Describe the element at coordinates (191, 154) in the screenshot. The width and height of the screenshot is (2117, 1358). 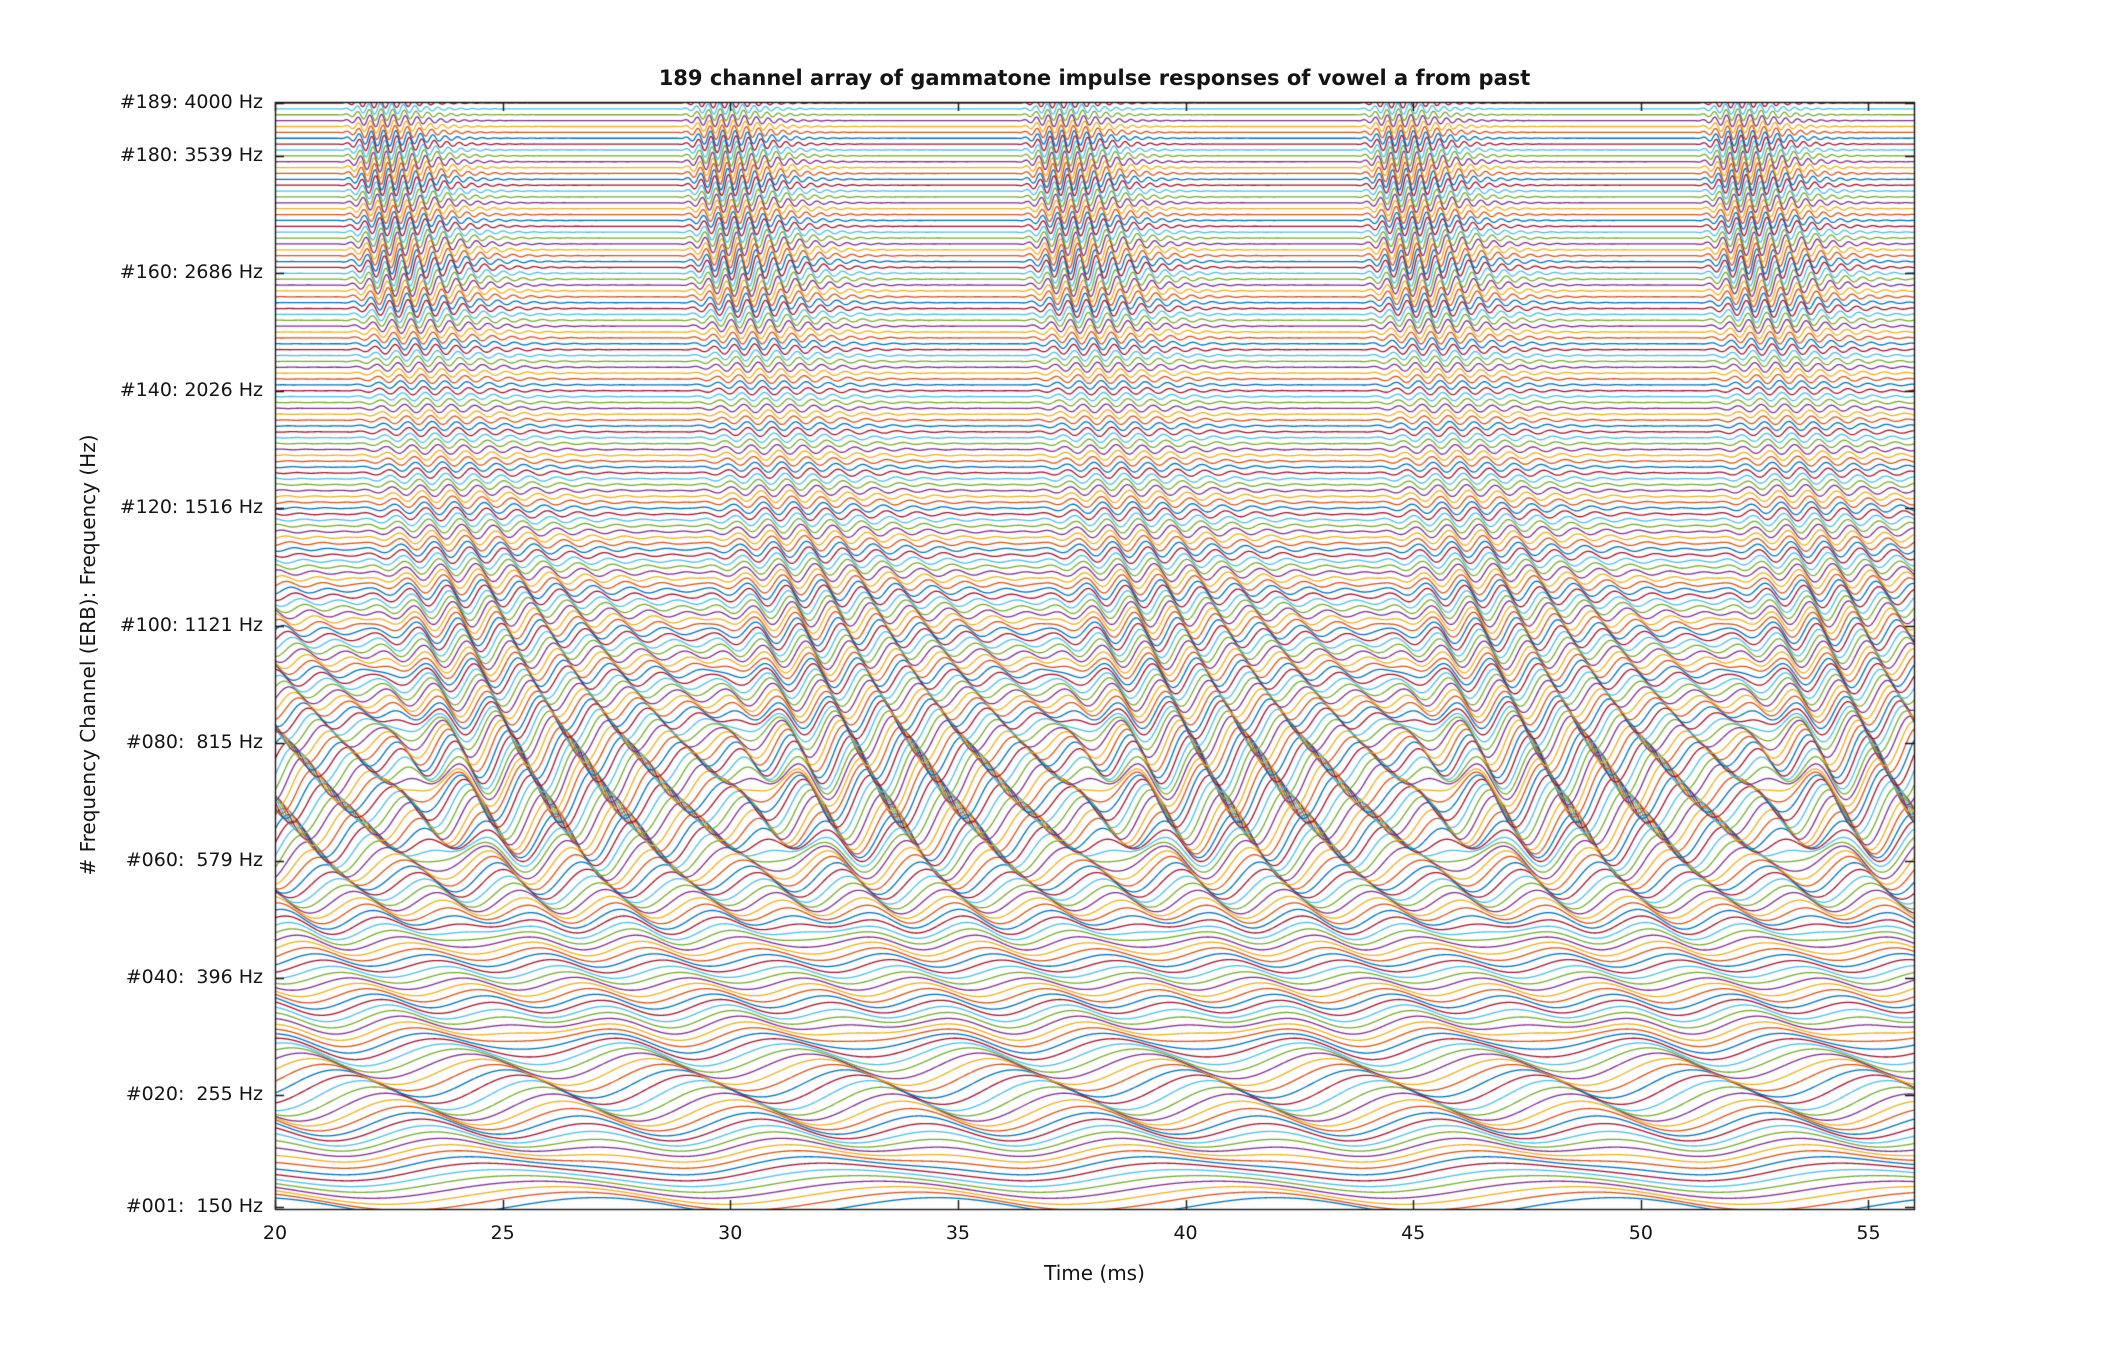
I see `y-tick-label: #180: 3539 Hz` at that location.